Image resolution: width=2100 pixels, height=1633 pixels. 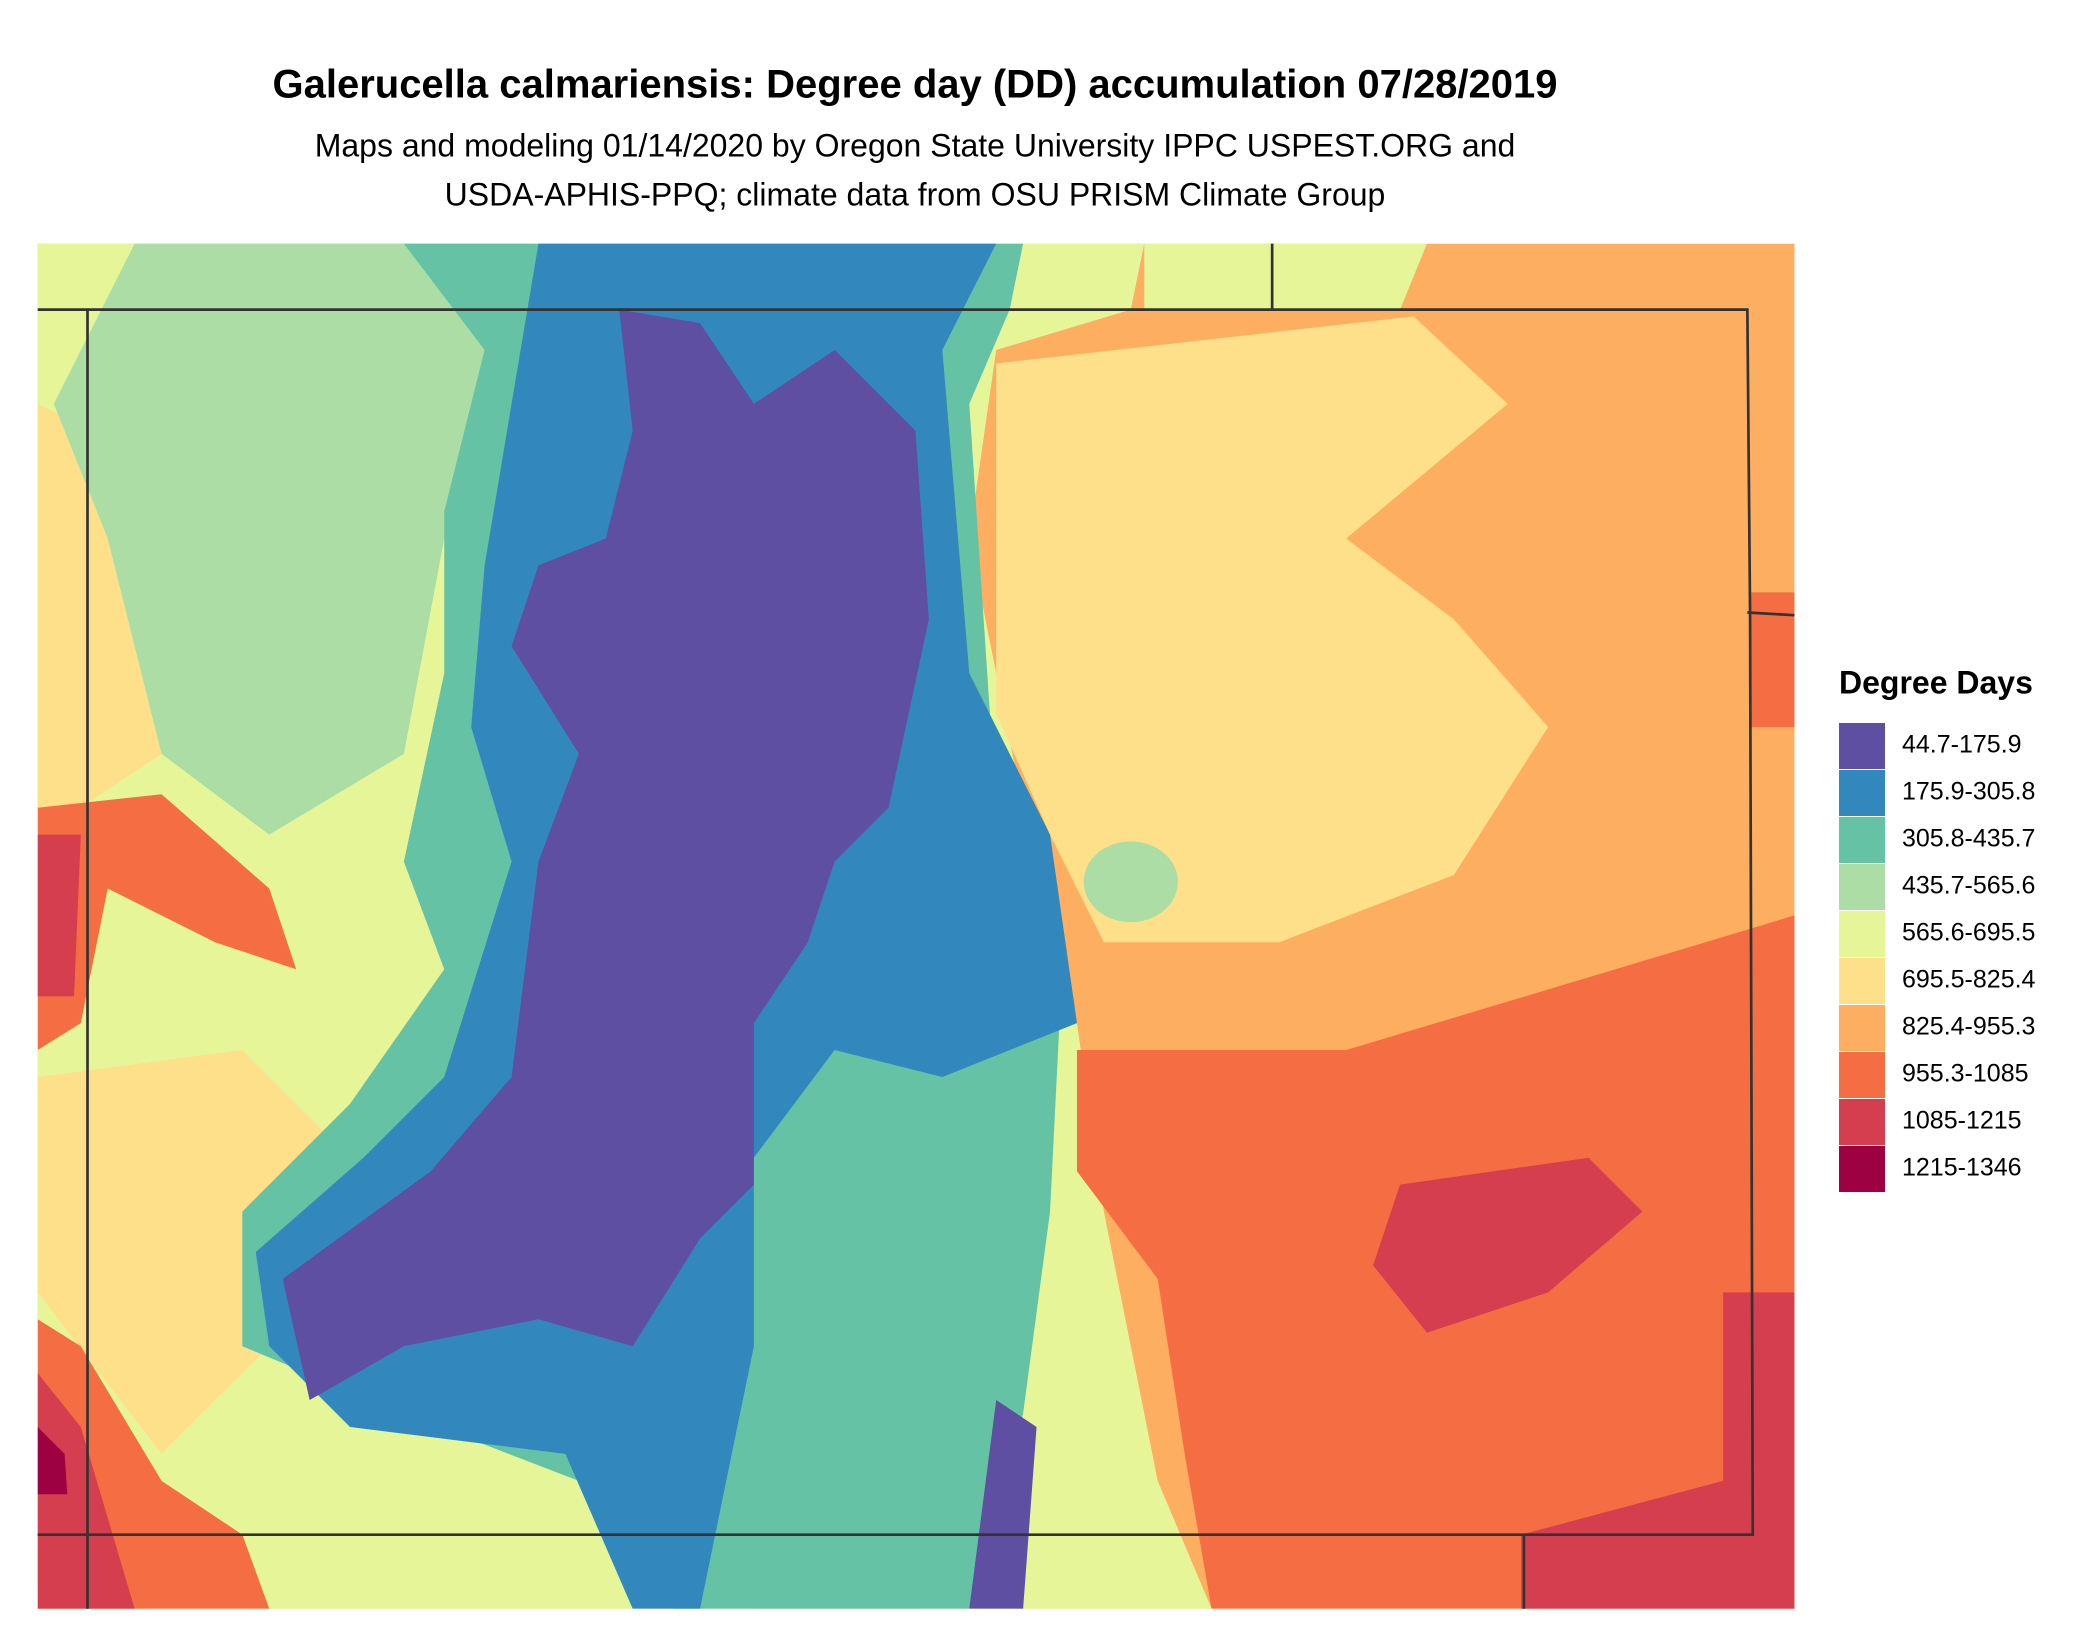 What do you see at coordinates (1962, 1121) in the screenshot?
I see `legend-label: 1085-1215` at bounding box center [1962, 1121].